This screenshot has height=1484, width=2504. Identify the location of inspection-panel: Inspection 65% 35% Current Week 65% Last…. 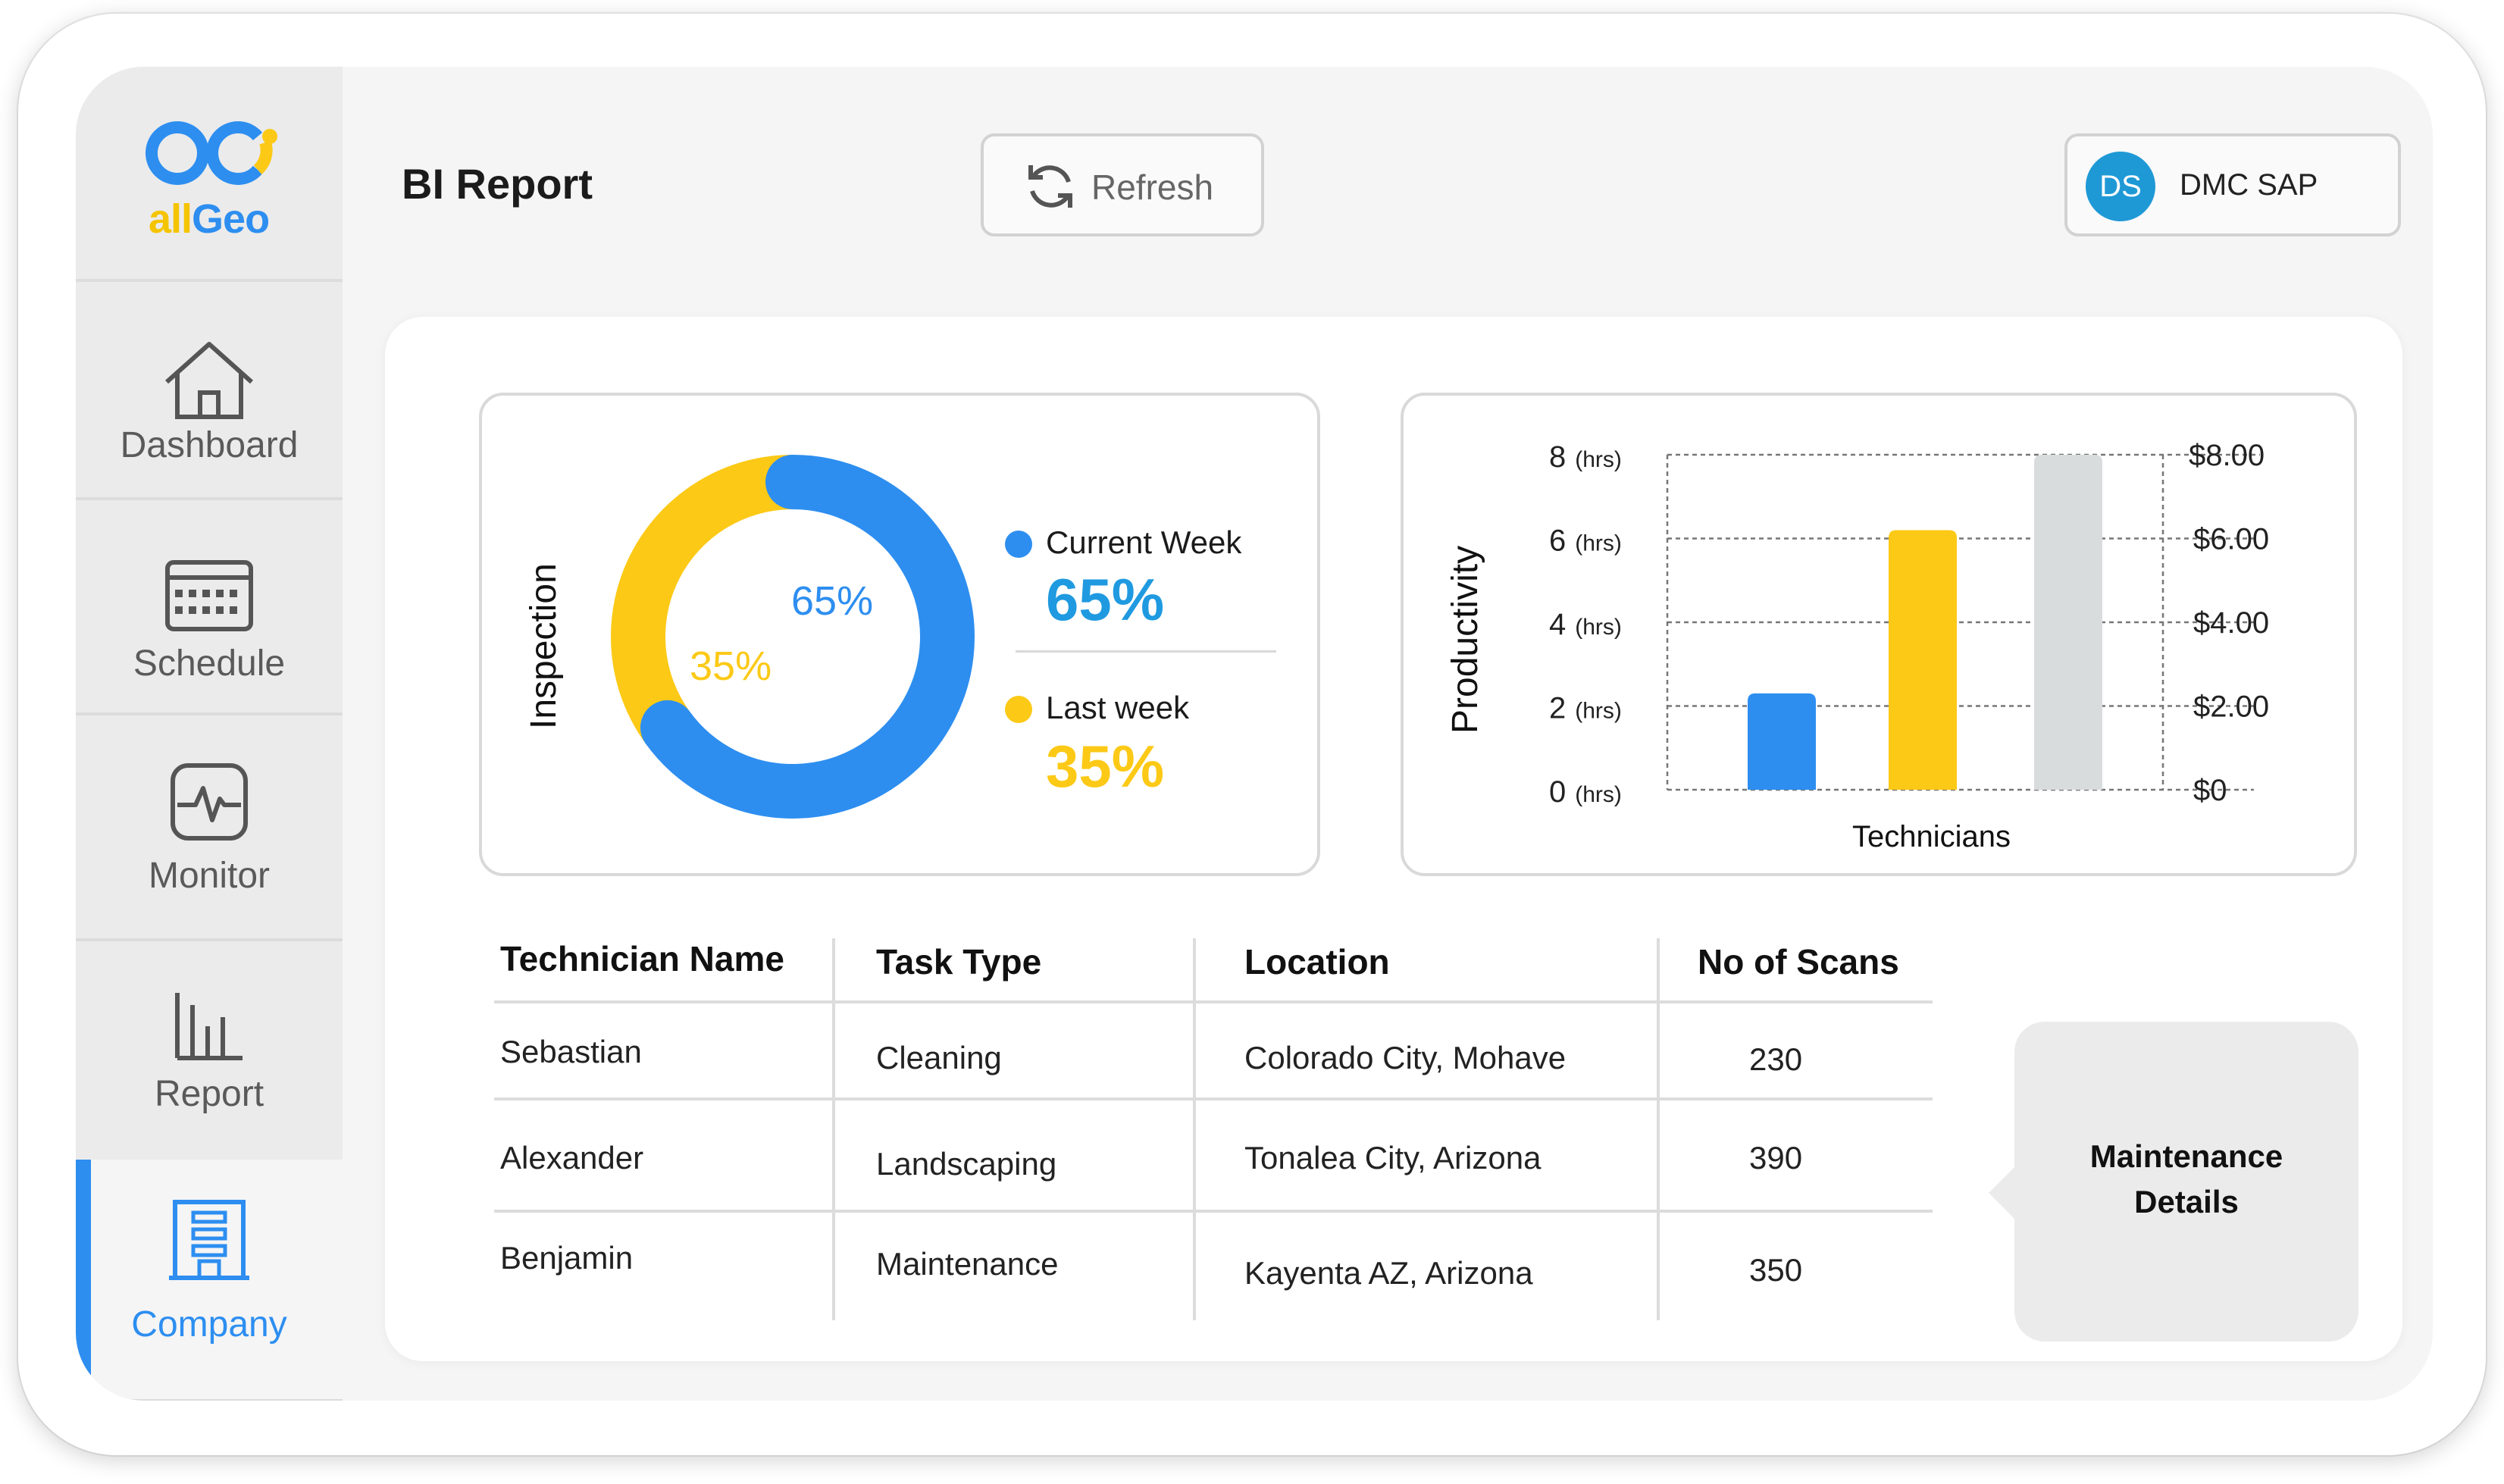
(899, 634).